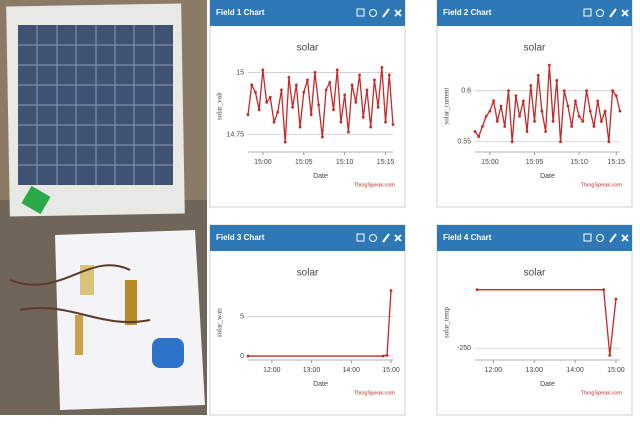 This screenshot has width=640, height=432. I want to click on icon-comment, so click(600, 13).